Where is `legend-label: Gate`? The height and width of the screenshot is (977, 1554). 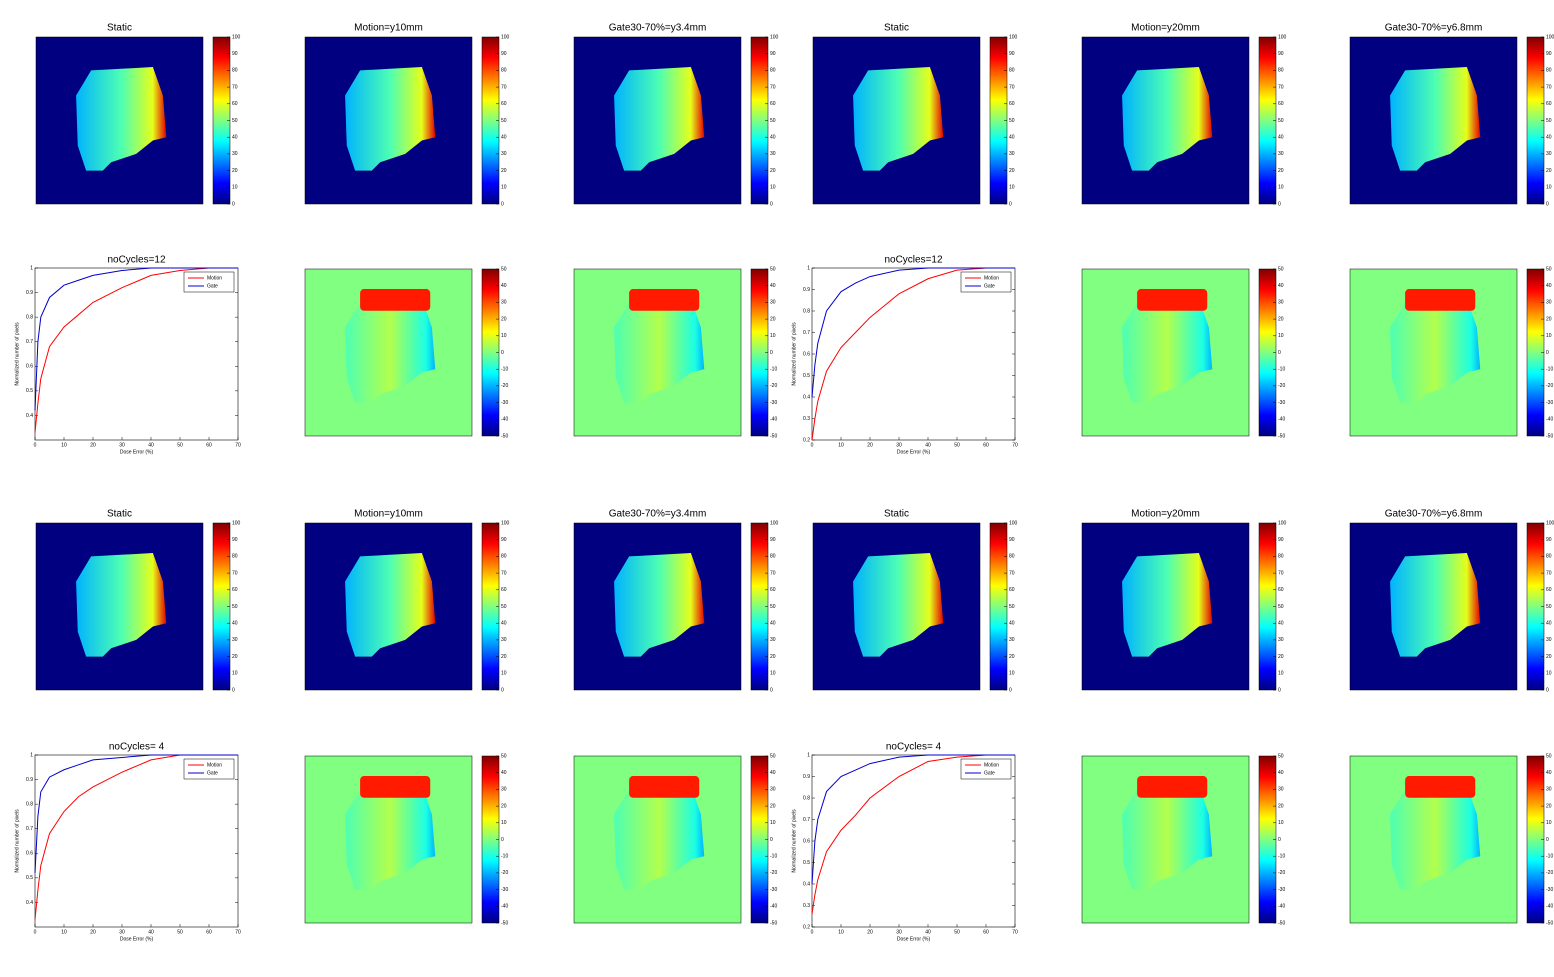 legend-label: Gate is located at coordinates (212, 773).